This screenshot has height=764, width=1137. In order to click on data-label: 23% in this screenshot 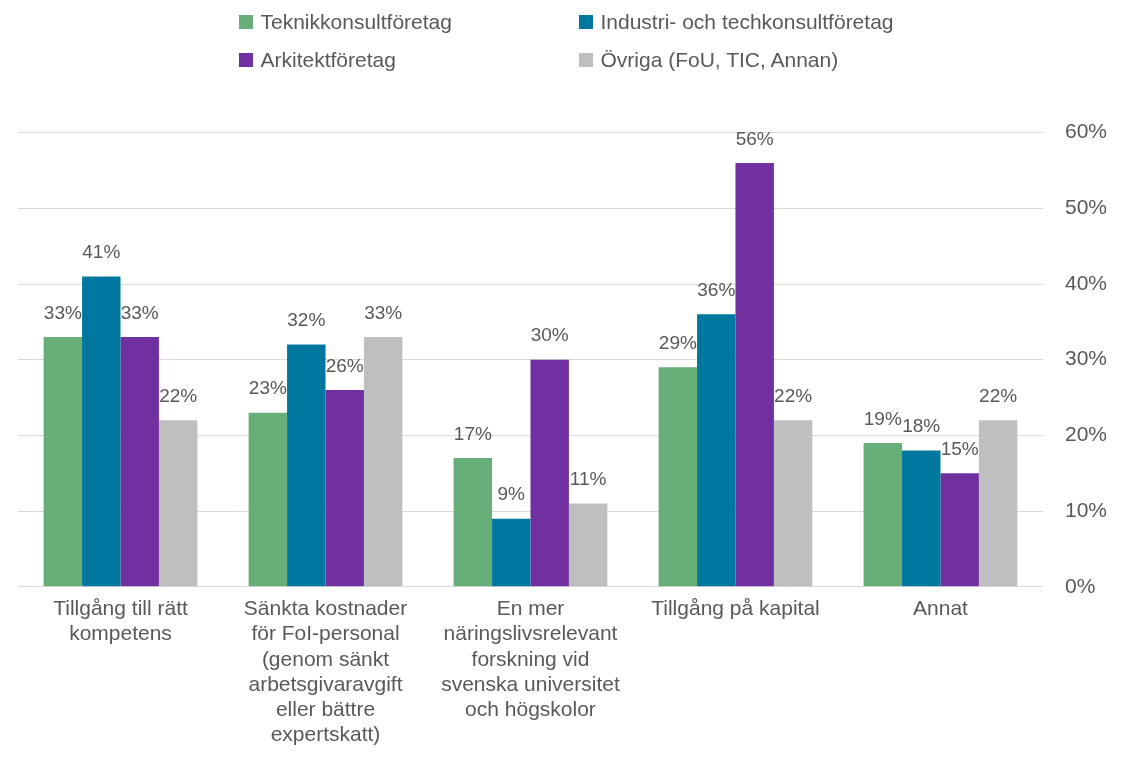, I will do `click(267, 388)`.